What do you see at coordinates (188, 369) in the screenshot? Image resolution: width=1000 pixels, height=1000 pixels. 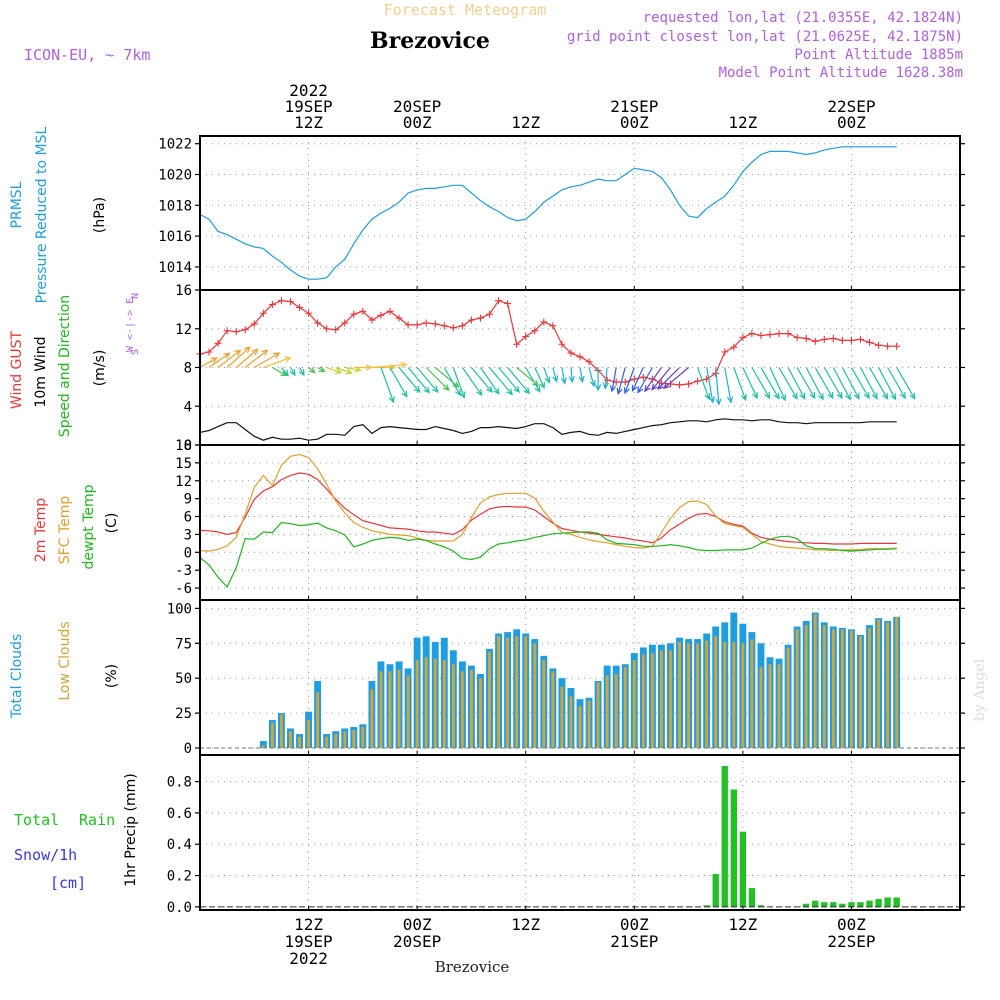 I see `y-tick-label: 8` at bounding box center [188, 369].